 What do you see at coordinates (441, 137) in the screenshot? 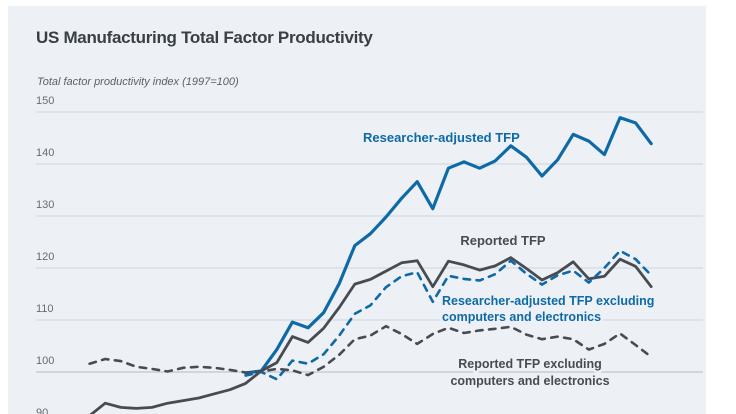
I see `series-label-0: Researcher-adjusted TFP` at bounding box center [441, 137].